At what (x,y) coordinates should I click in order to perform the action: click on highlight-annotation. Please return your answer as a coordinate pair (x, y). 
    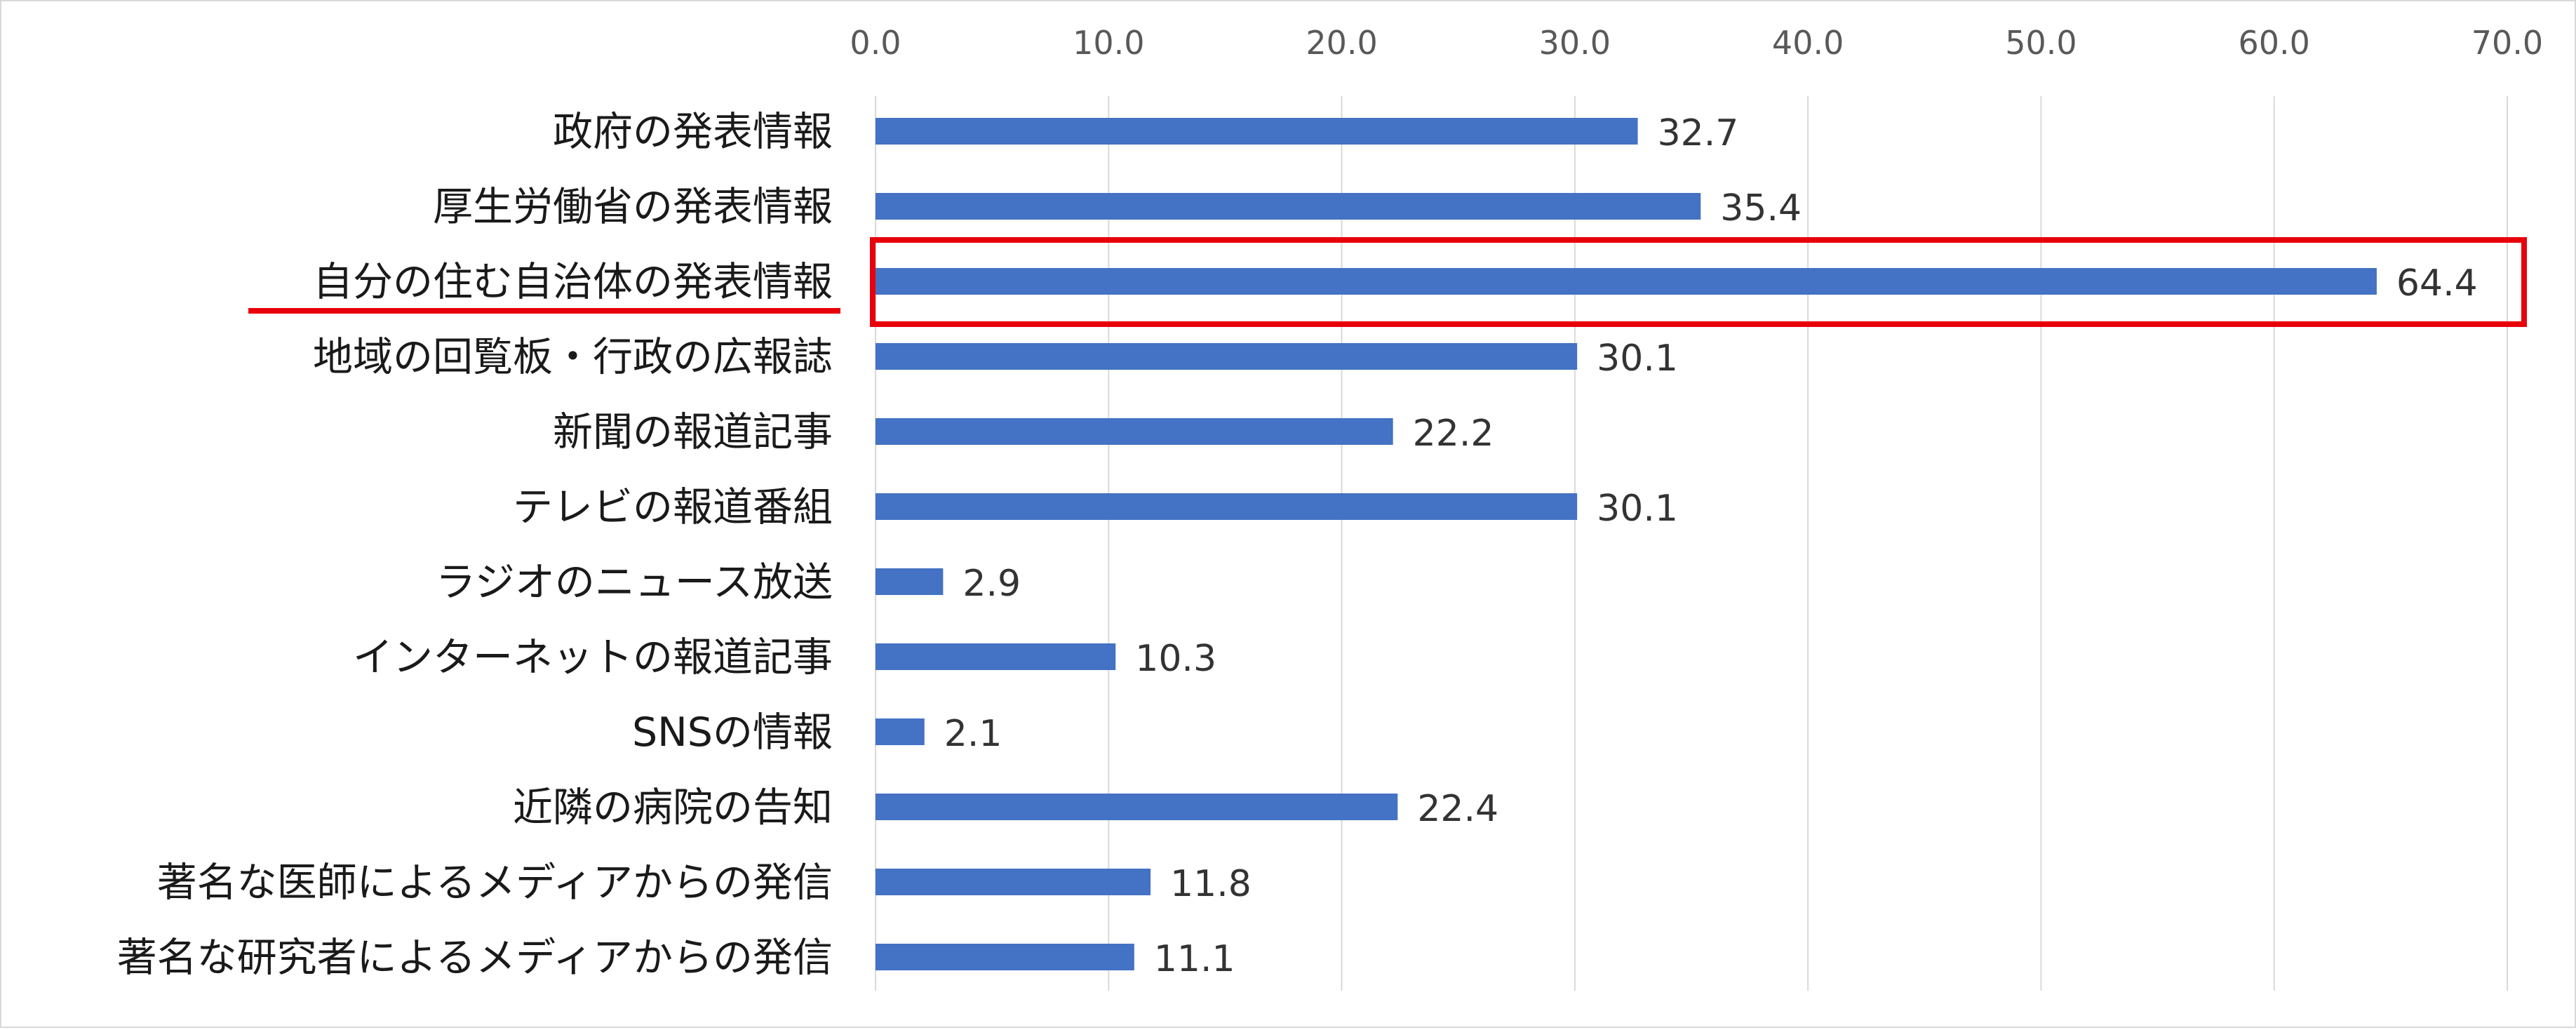
    Looking at the image, I should click on (1387, 282).